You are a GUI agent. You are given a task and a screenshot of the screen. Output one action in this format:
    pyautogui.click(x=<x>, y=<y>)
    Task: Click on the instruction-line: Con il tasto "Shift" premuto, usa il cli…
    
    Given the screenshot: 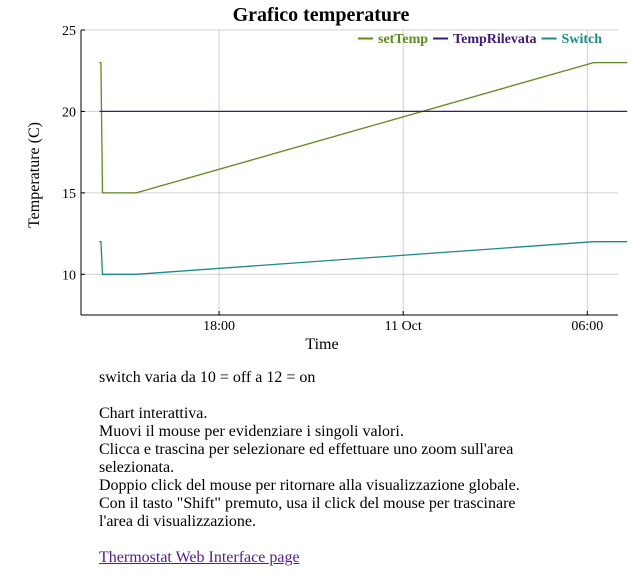 What is the action you would take?
    pyautogui.click(x=307, y=512)
    